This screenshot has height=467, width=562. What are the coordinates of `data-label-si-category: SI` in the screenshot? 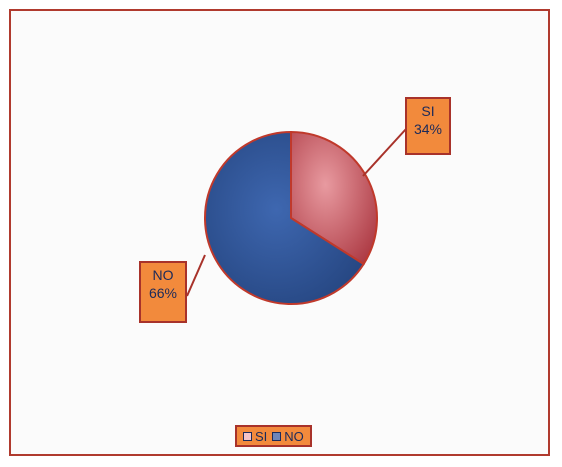 It's located at (428, 111).